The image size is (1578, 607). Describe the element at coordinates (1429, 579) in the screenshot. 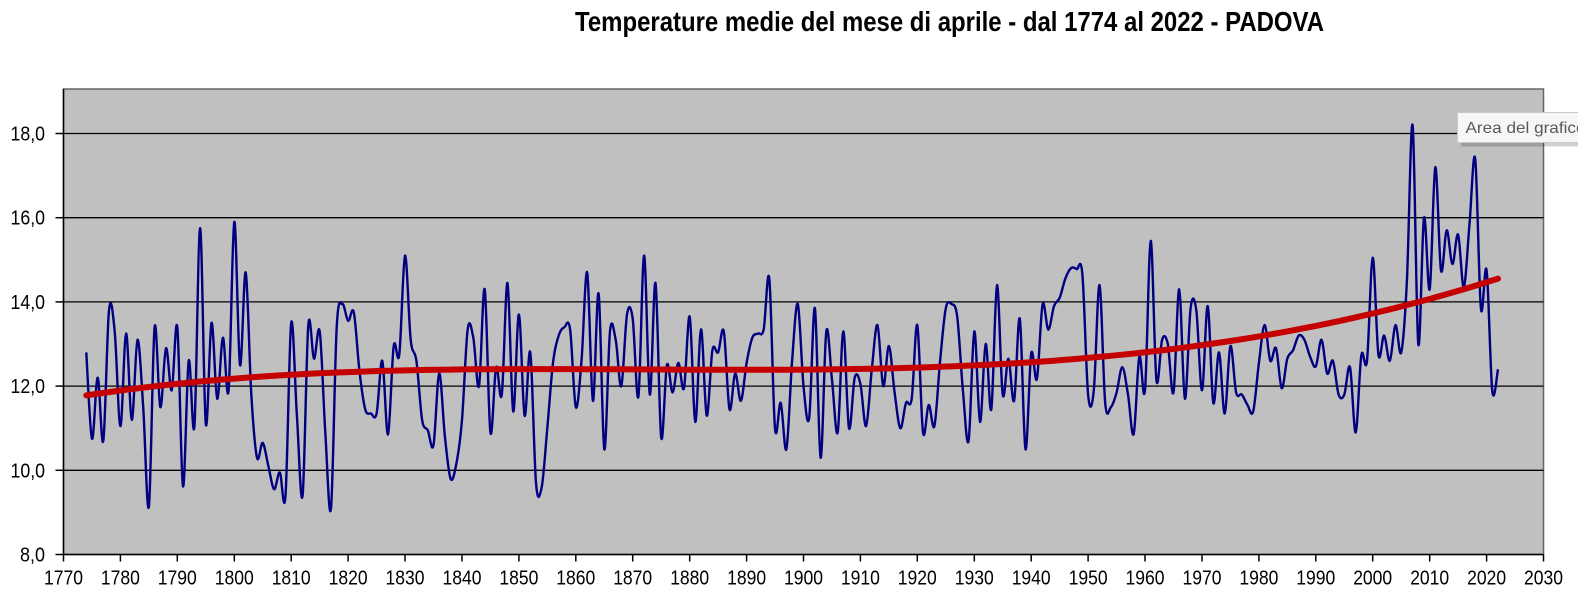

I see `svg-text: 2010` at that location.